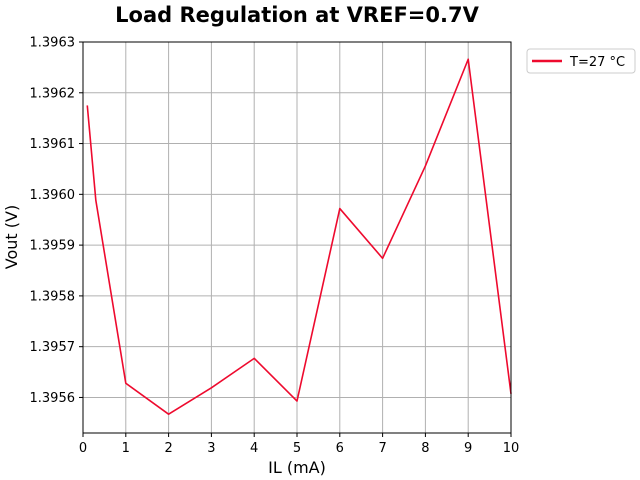 This screenshot has width=640, height=480. Describe the element at coordinates (511, 448) in the screenshot. I see `x-tick-label: 10` at that location.